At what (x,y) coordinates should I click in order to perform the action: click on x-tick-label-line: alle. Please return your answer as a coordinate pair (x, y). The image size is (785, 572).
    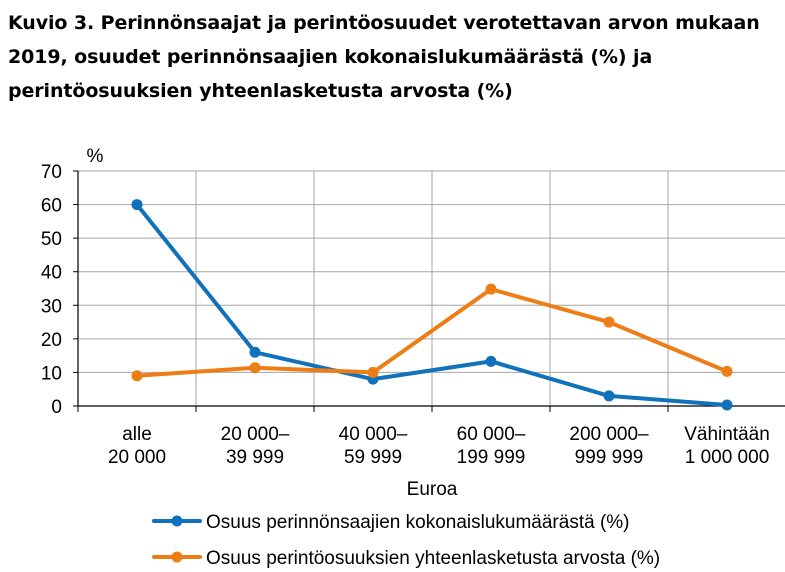
    Looking at the image, I should click on (137, 434).